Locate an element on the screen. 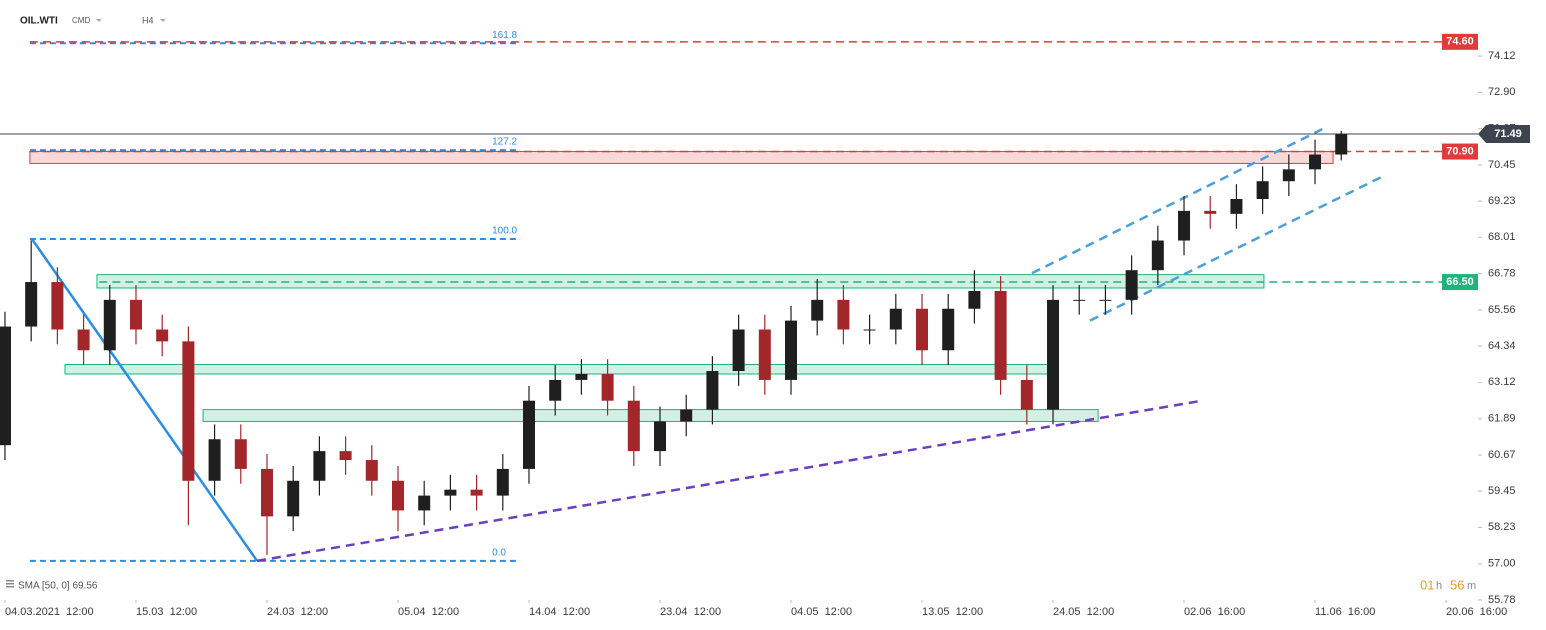  fib-label: 161.8 is located at coordinates (504, 35).